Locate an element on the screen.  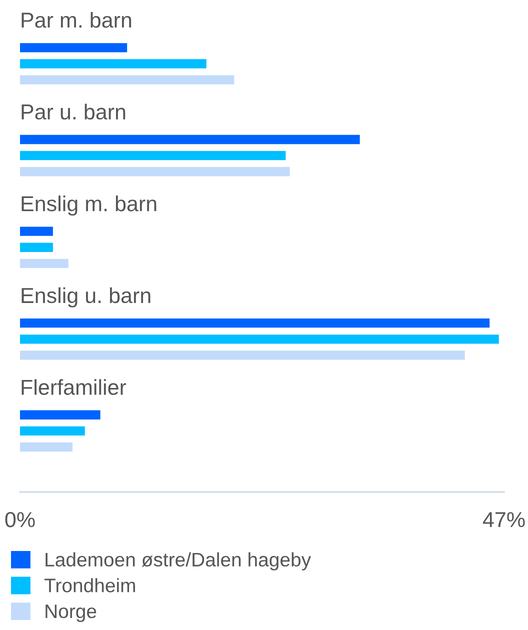
x-tick-label: 0% is located at coordinates (20, 520).